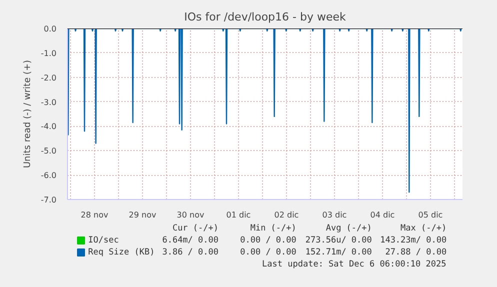  I want to click on text: 273.56u/ 0.00, so click(338, 241).